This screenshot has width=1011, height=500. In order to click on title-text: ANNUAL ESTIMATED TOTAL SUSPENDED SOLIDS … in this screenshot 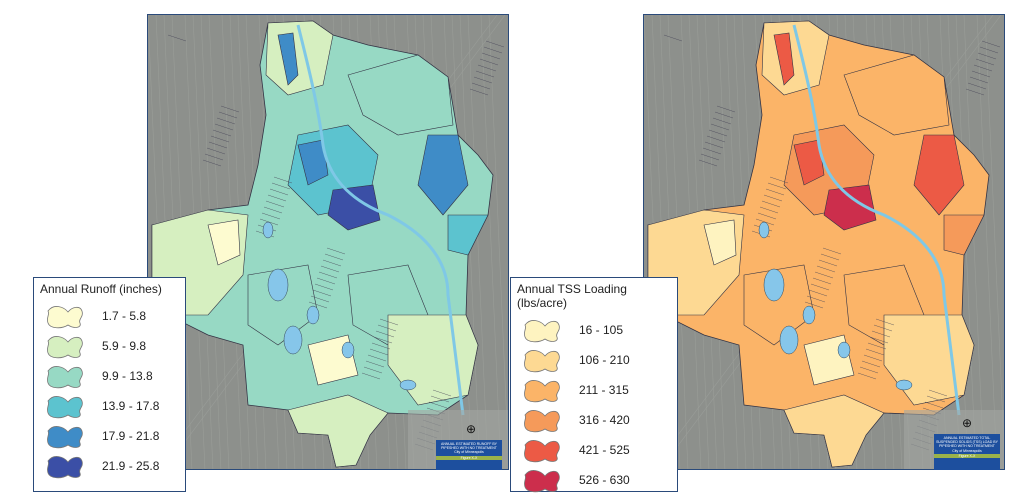, I will do `click(967, 442)`.